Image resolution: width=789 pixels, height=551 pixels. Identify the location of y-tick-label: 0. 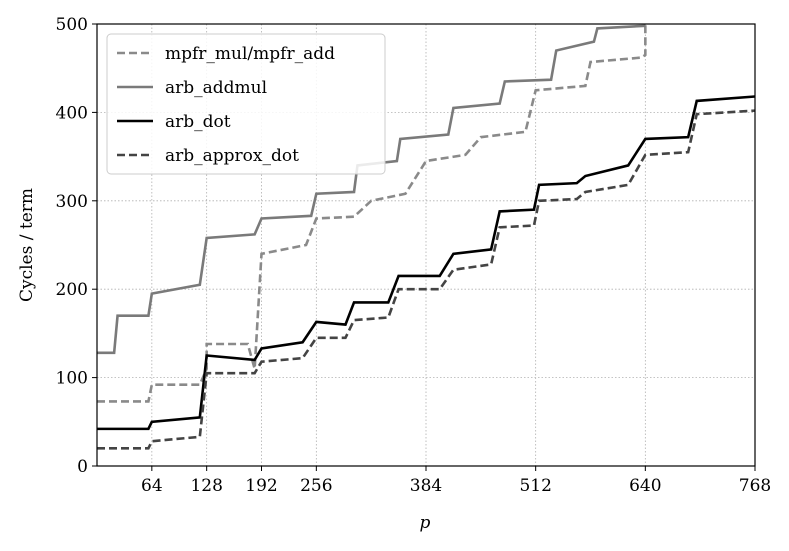
(82, 467).